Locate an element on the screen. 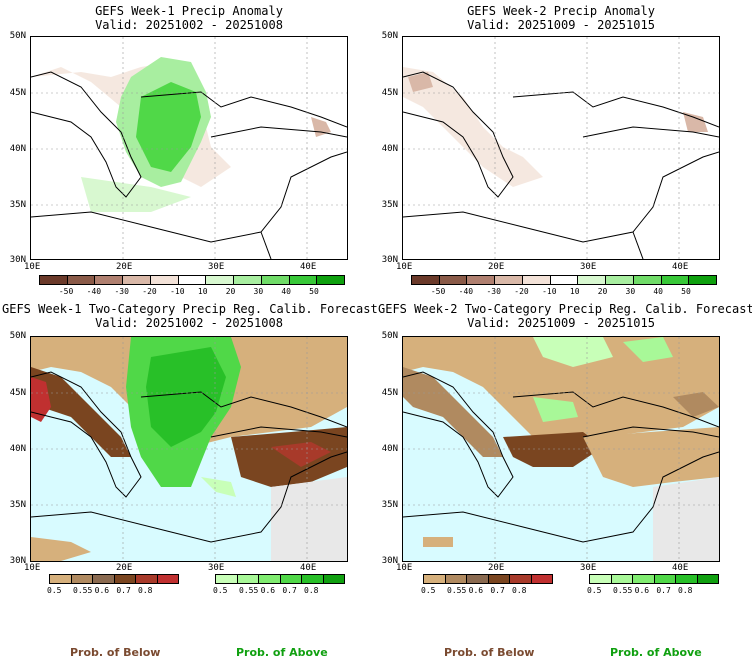 The height and width of the screenshot is (662, 752). p3-lon-10e: 10E is located at coordinates (32, 568).